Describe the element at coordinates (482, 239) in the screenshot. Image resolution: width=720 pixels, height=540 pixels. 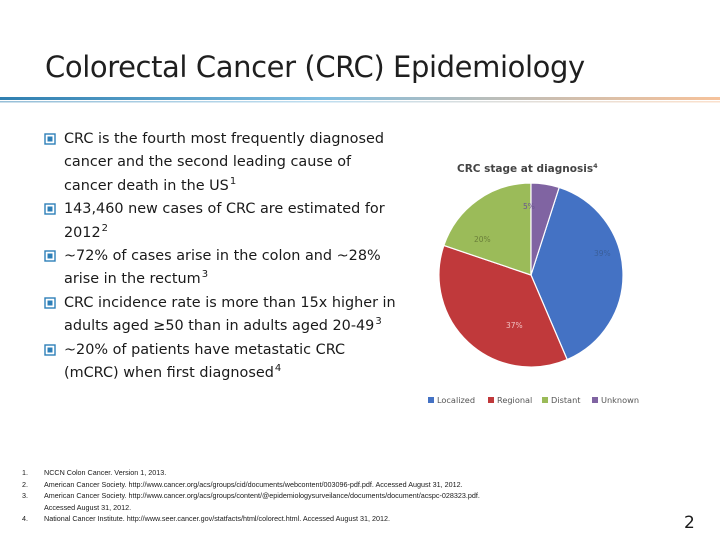
I see `pie-label-distant: 20%` at that location.